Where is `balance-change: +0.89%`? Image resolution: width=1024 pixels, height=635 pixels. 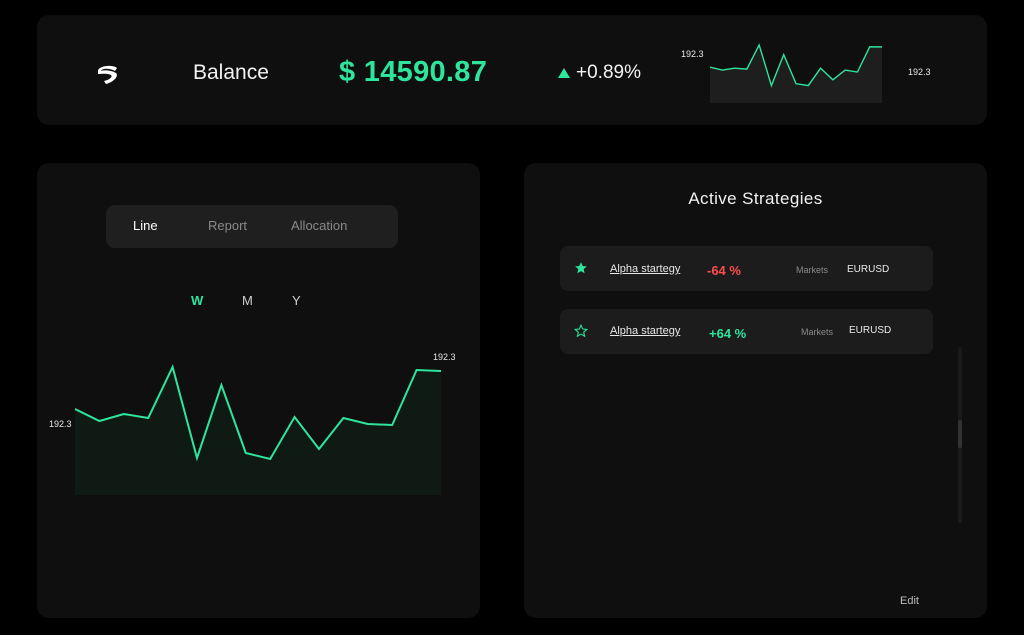 balance-change: +0.89% is located at coordinates (599, 73).